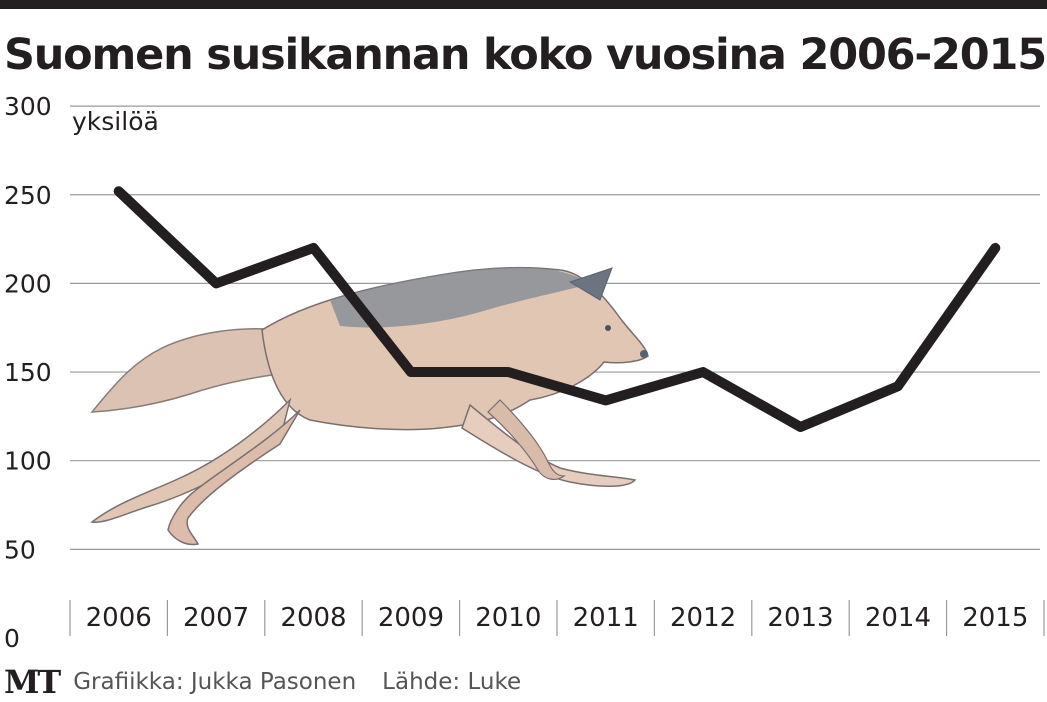  What do you see at coordinates (20, 549) in the screenshot?
I see `y-tick-label: 50` at bounding box center [20, 549].